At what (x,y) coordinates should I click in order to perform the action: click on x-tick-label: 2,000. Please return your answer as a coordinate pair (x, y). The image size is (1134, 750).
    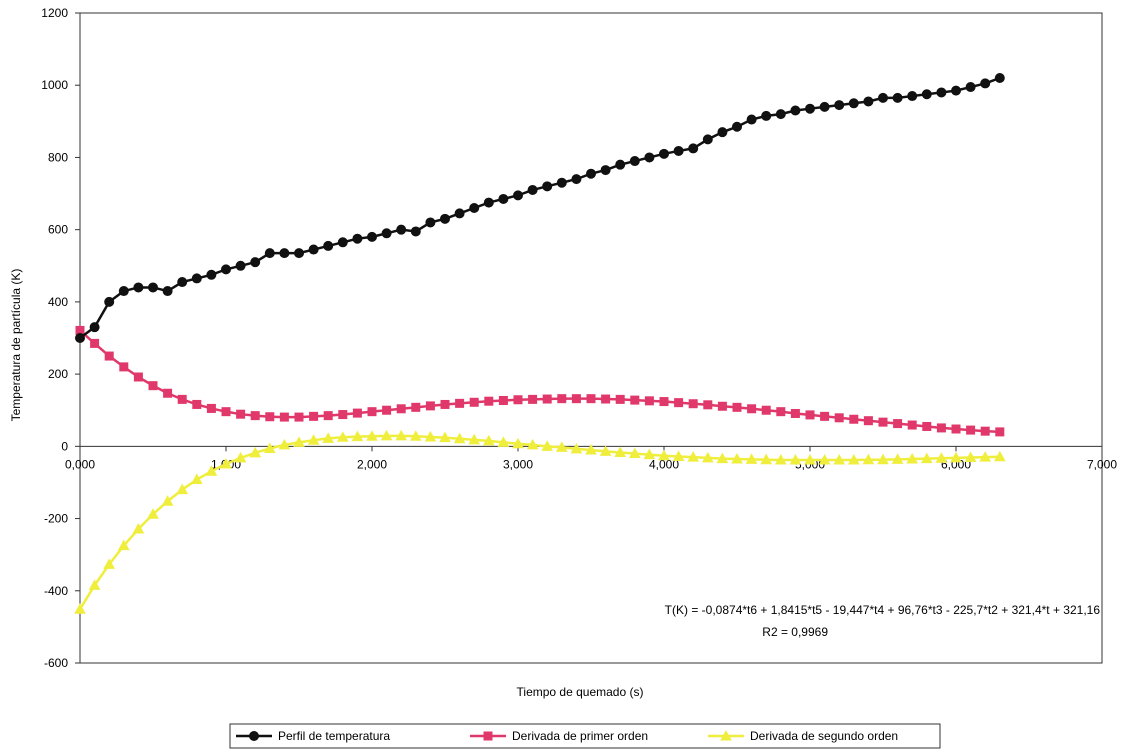
    Looking at the image, I should click on (372, 464).